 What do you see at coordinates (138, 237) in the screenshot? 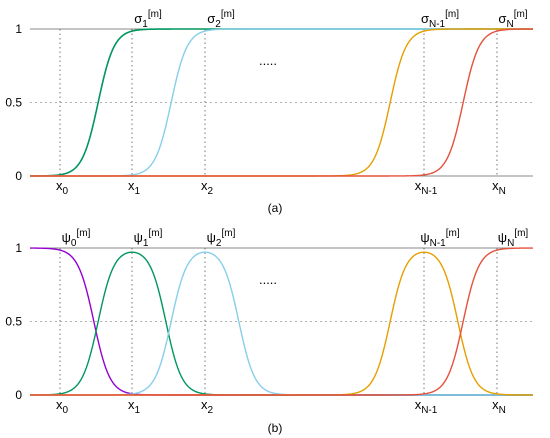
I see `curve-label-1-base: ψ` at bounding box center [138, 237].